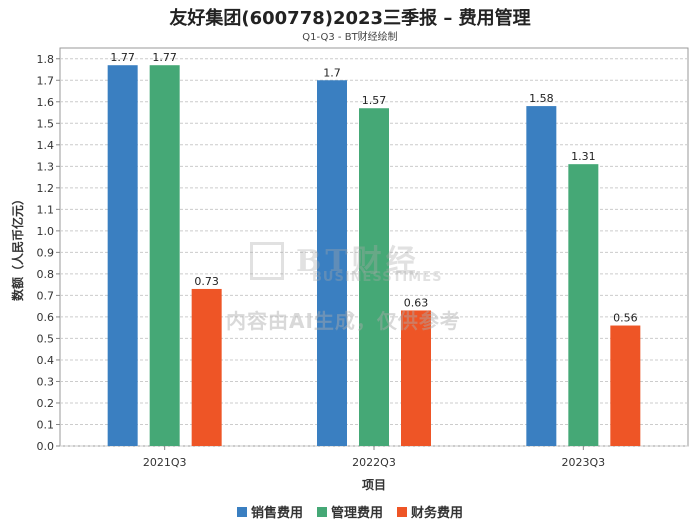 The height and width of the screenshot is (524, 700). Describe the element at coordinates (46, 166) in the screenshot. I see `y-tick-label: 1.3` at that location.